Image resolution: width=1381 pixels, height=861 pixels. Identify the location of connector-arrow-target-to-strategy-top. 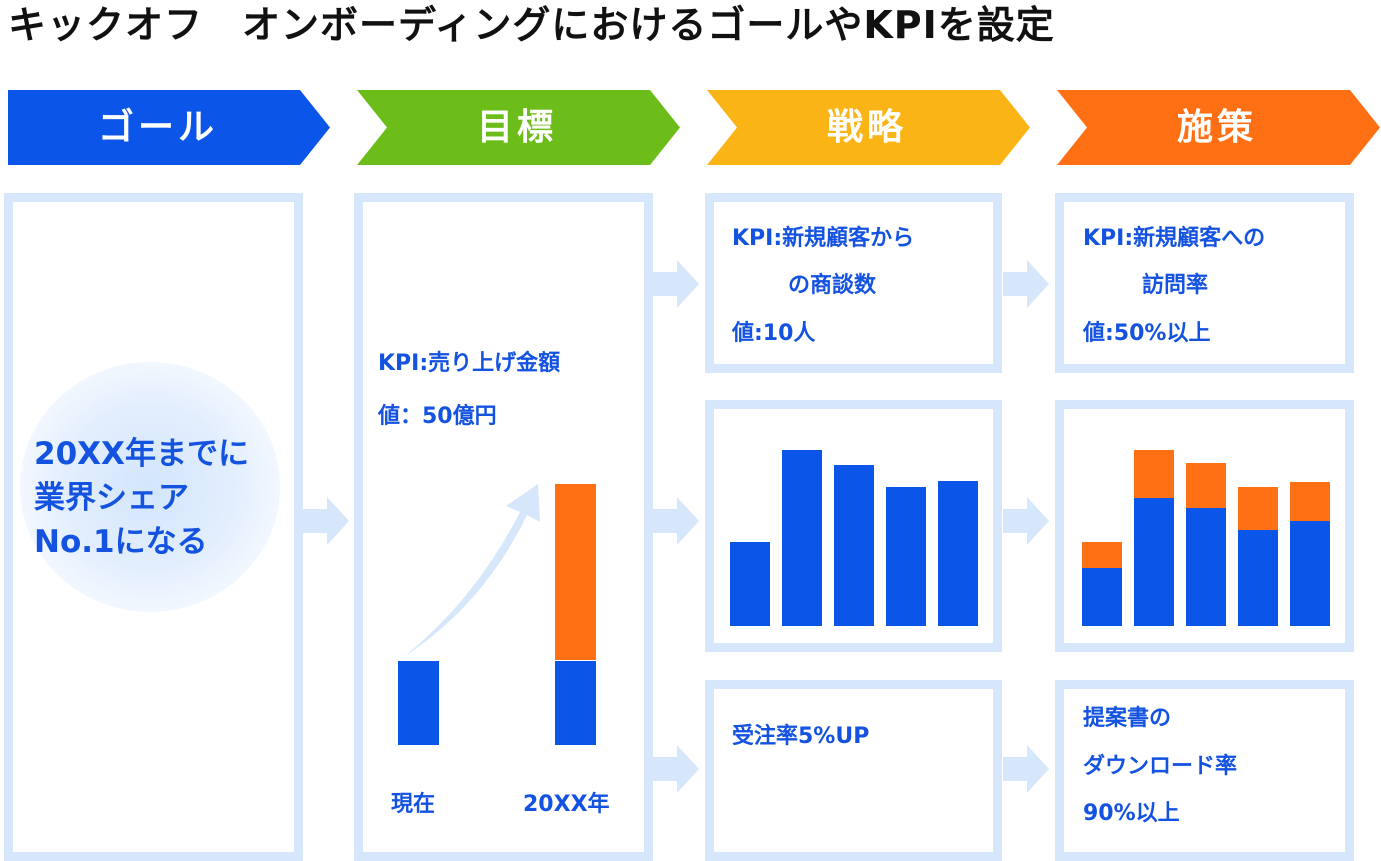
(676, 284).